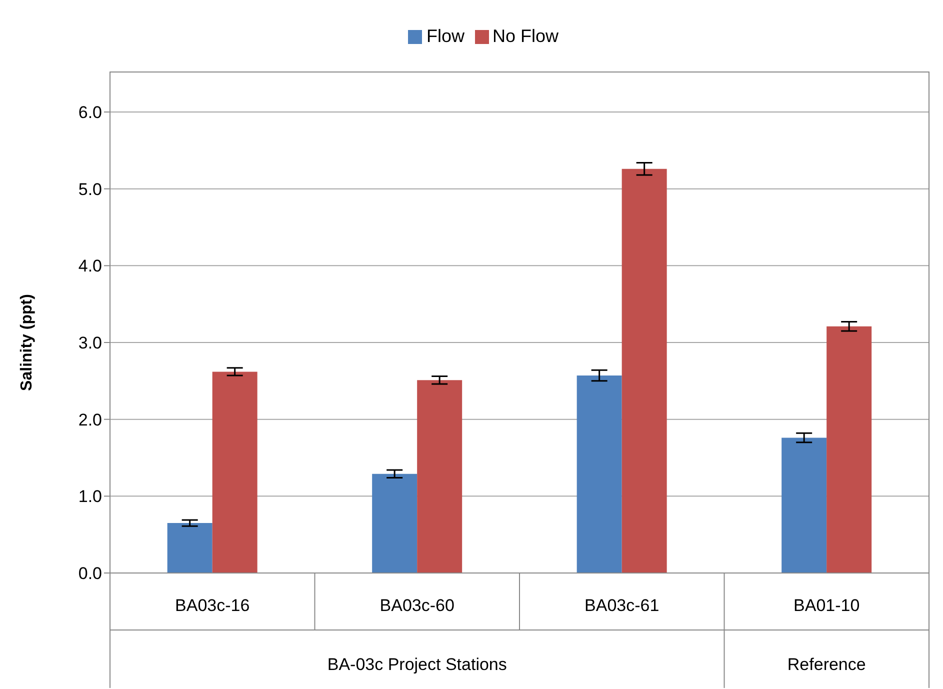 The image size is (943, 689). Describe the element at coordinates (525, 36) in the screenshot. I see `legend-label: No Flow` at that location.